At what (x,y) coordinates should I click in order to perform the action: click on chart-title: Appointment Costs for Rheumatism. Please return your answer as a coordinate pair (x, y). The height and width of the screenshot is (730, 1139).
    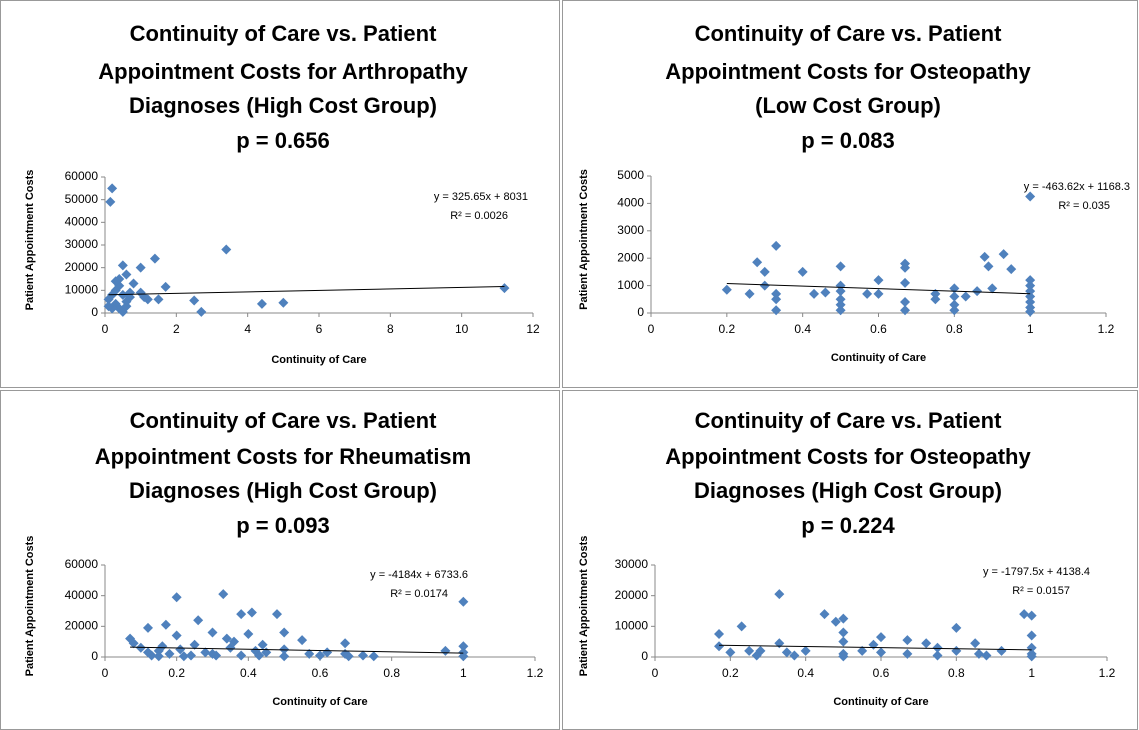
    Looking at the image, I should click on (283, 456).